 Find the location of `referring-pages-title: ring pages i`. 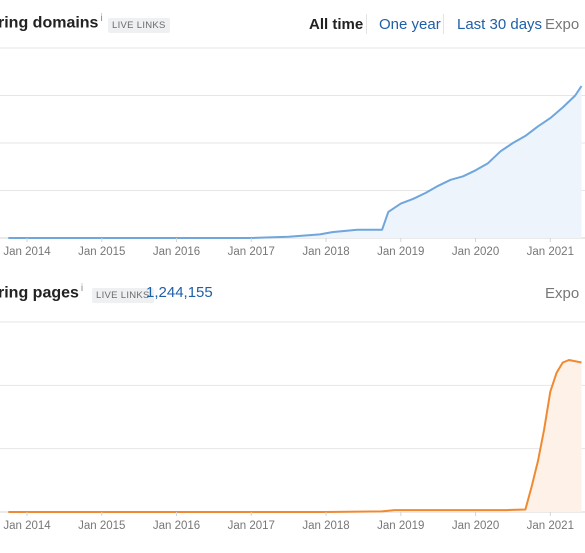

referring-pages-title: ring pages i is located at coordinates (41, 292).